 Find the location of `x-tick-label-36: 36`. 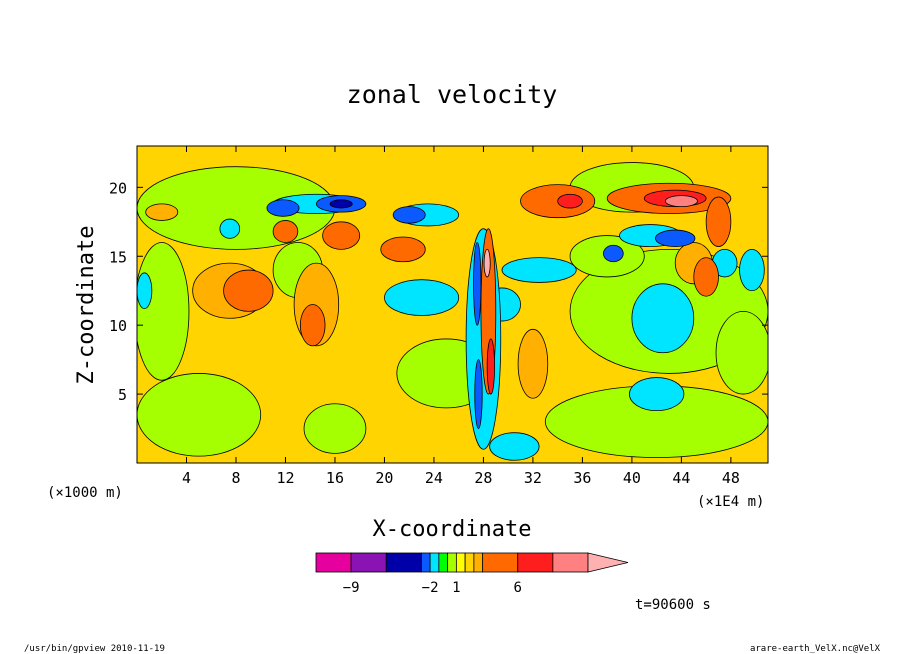

x-tick-label-36: 36 is located at coordinates (582, 478).